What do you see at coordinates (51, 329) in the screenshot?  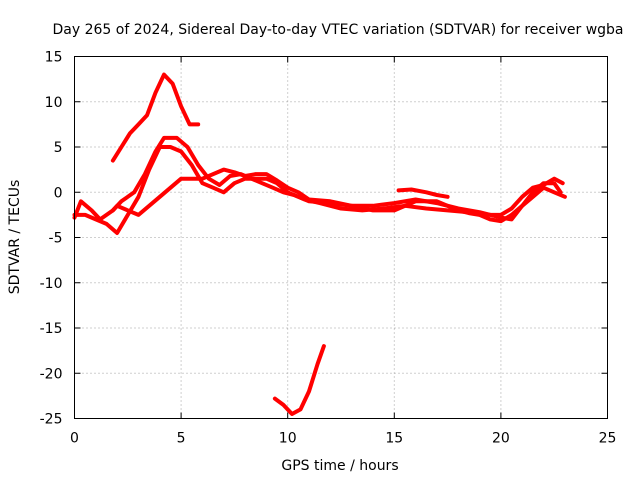 I see `y-tick-label: -15` at bounding box center [51, 329].